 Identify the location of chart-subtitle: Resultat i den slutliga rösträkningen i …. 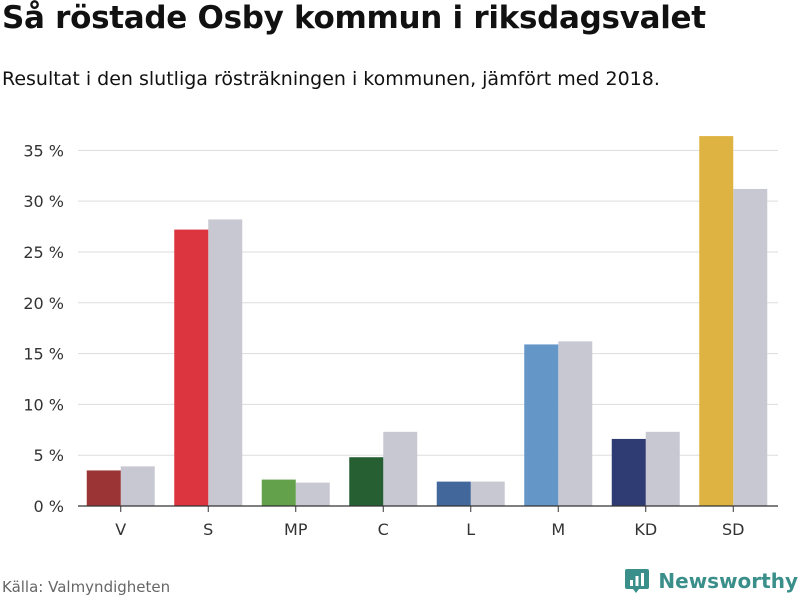
(331, 79).